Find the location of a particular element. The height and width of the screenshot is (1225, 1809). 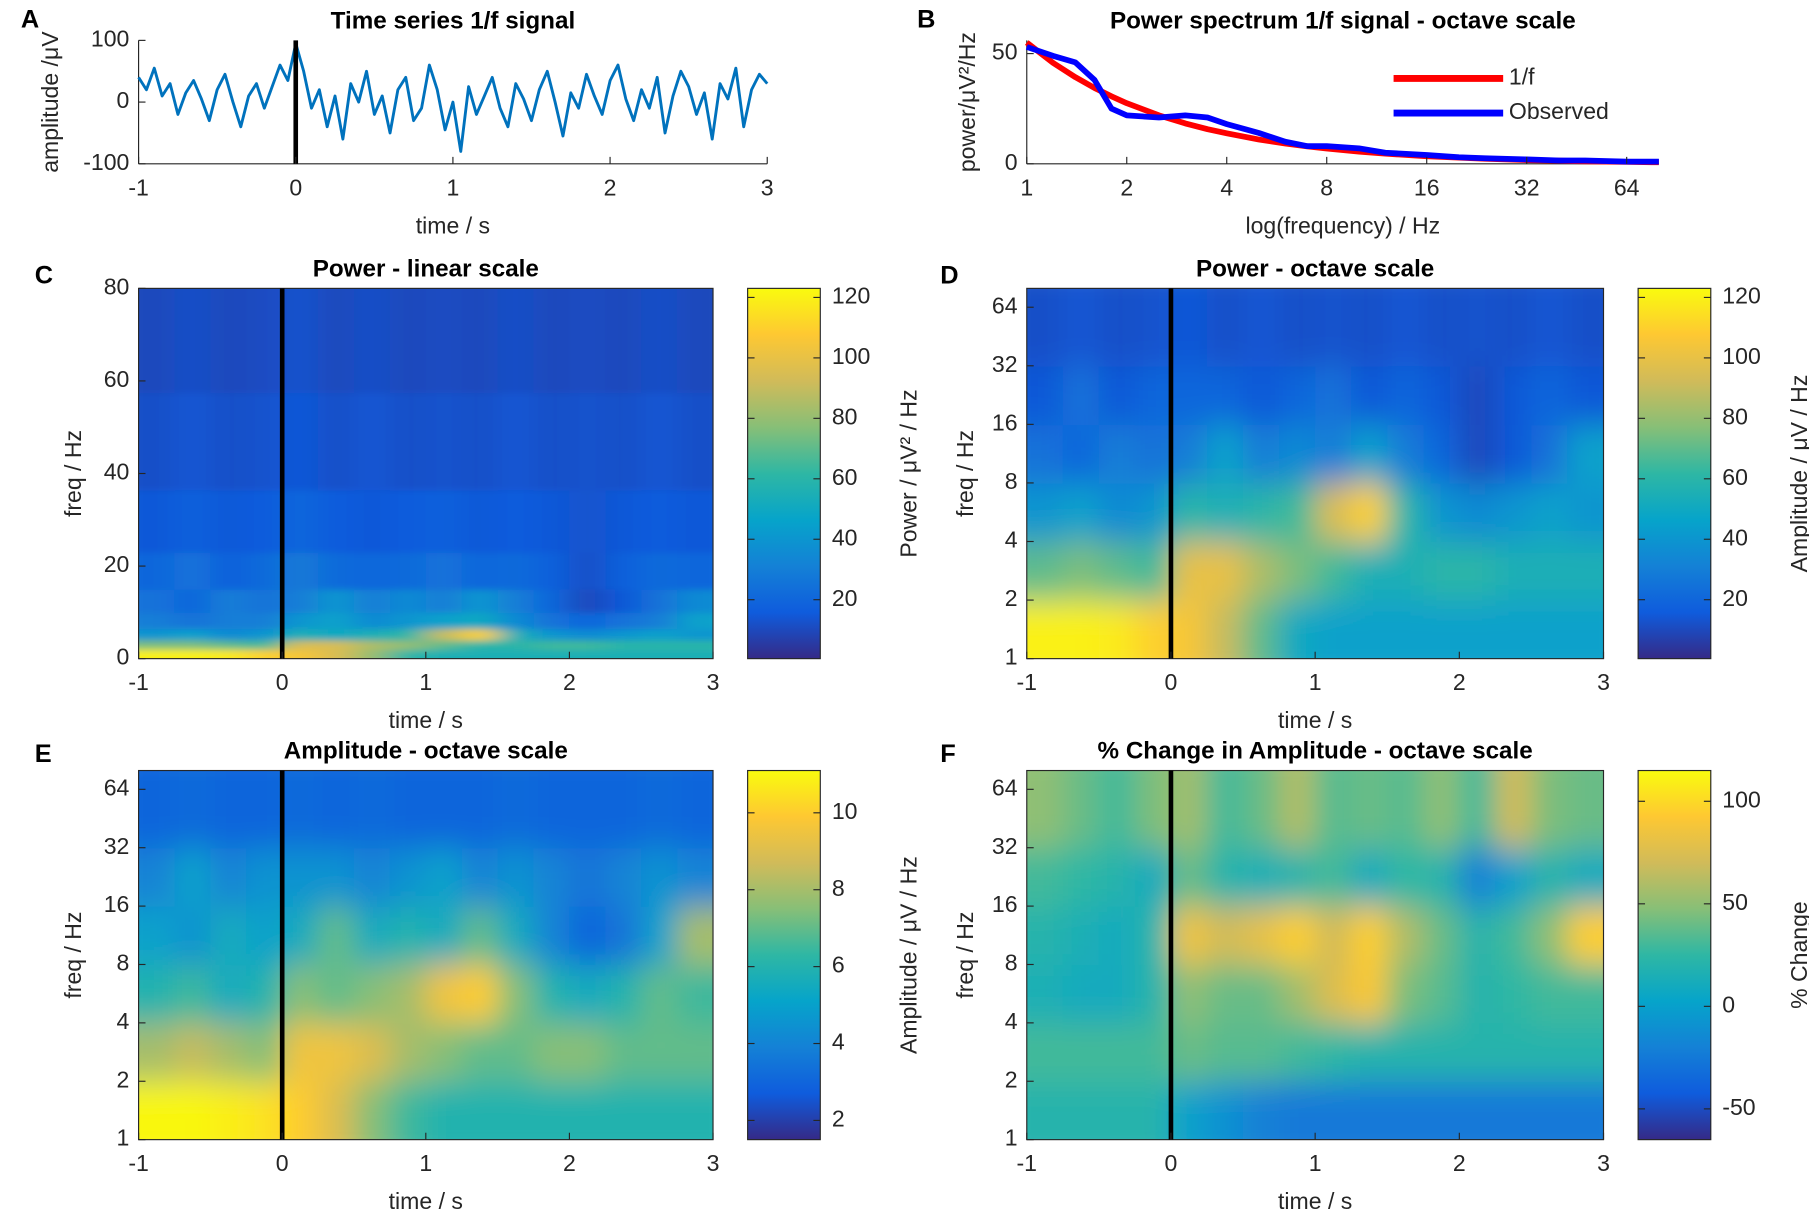

y-tick-label: 1 is located at coordinates (123, 1138).